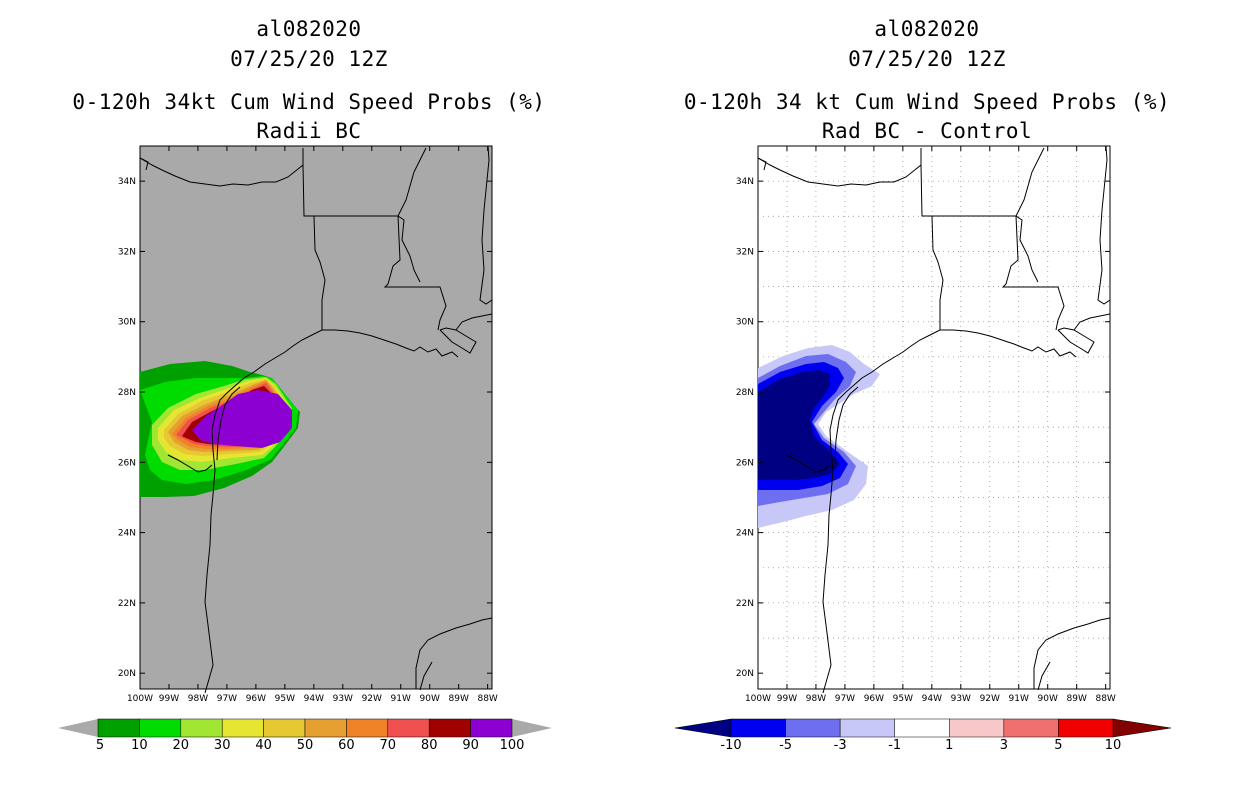  I want to click on colorbar: 5 10 20 30 40 50 60 70 80 90 100, so click(305, 735).